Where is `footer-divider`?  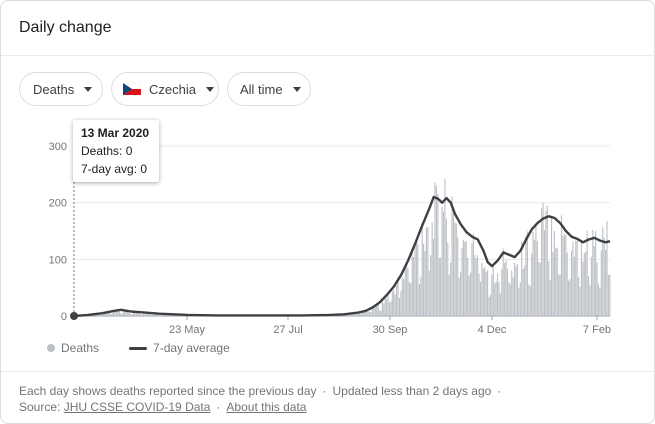
footer-divider is located at coordinates (327, 371).